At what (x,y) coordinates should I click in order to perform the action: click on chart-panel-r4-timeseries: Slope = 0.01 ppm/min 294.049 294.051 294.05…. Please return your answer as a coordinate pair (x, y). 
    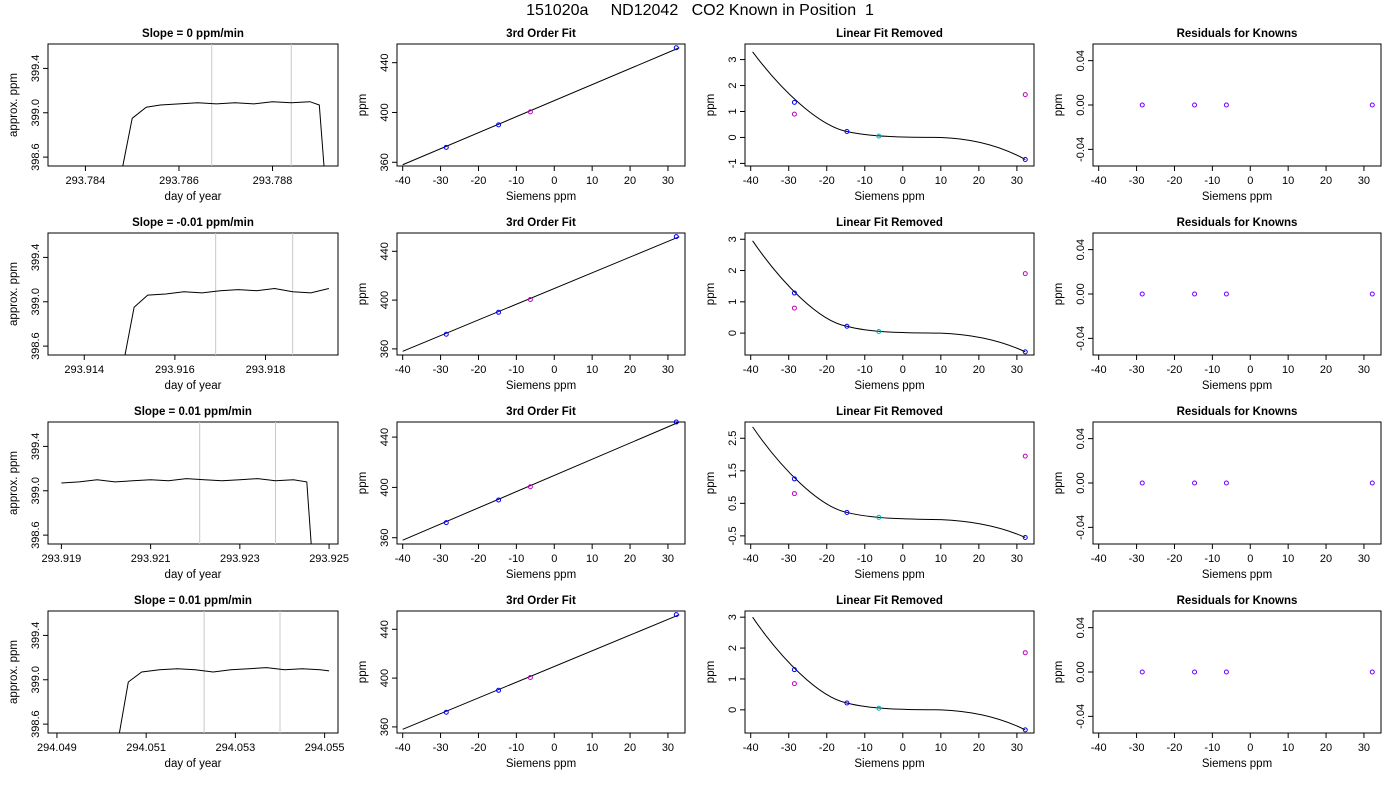
    Looking at the image, I should click on (176, 682).